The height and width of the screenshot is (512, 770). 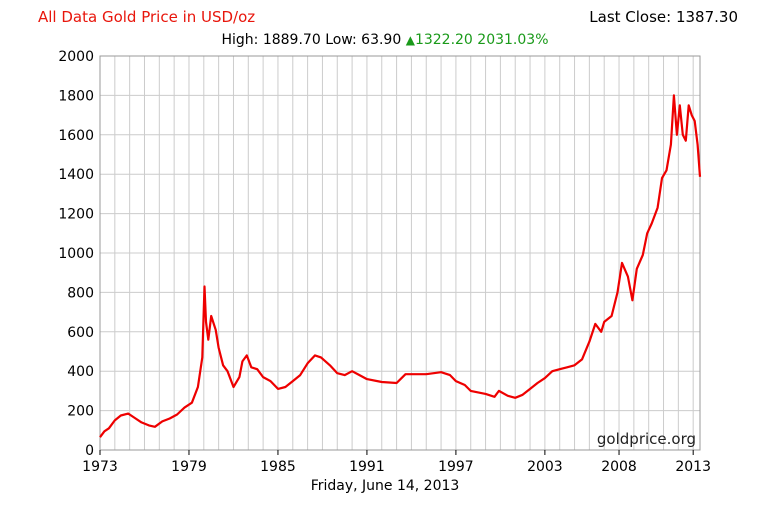 I want to click on y-axis-ticks: 0 200 400 600 800 1000 1200 1400 1600 1800 2000, so click(x=76, y=254).